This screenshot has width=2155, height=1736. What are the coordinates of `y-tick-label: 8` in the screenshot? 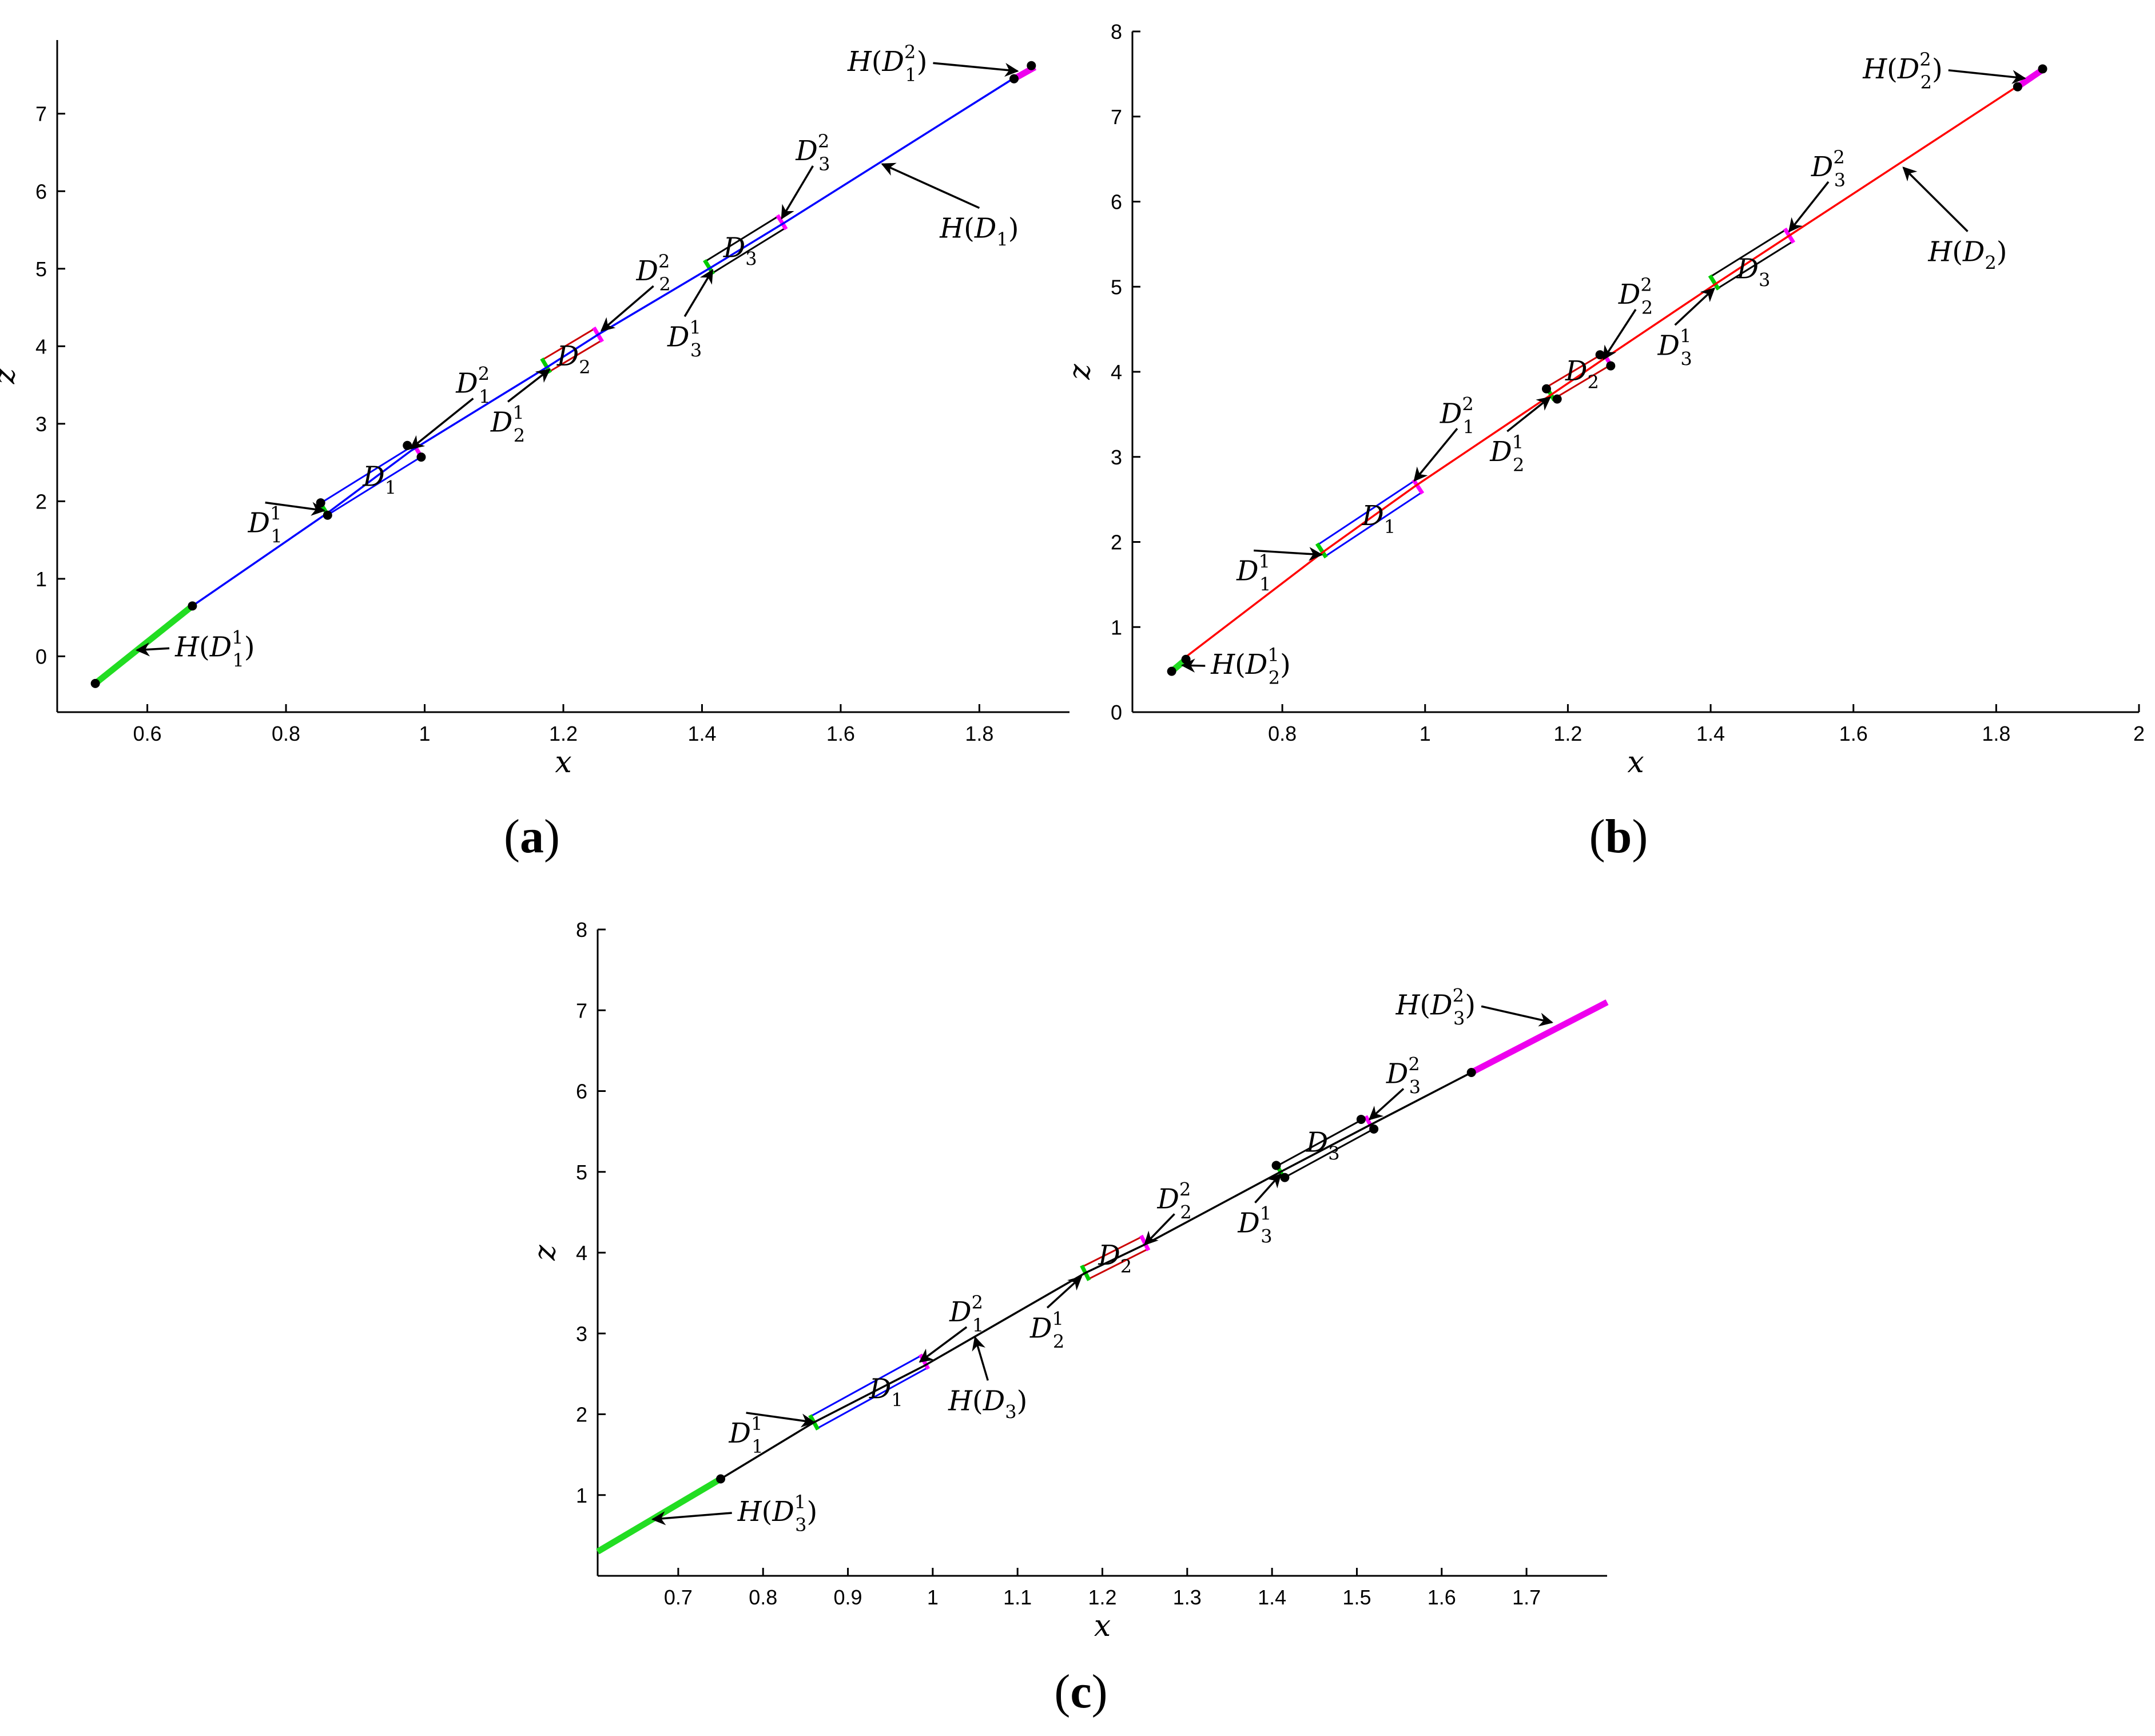 It's located at (1116, 31).